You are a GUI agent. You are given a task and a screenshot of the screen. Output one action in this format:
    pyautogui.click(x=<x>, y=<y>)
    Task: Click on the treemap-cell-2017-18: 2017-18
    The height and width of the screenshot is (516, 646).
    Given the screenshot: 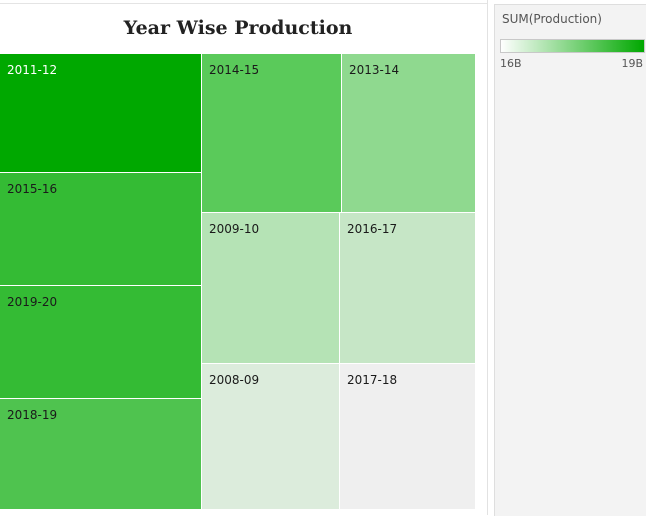 What is the action you would take?
    pyautogui.click(x=407, y=436)
    